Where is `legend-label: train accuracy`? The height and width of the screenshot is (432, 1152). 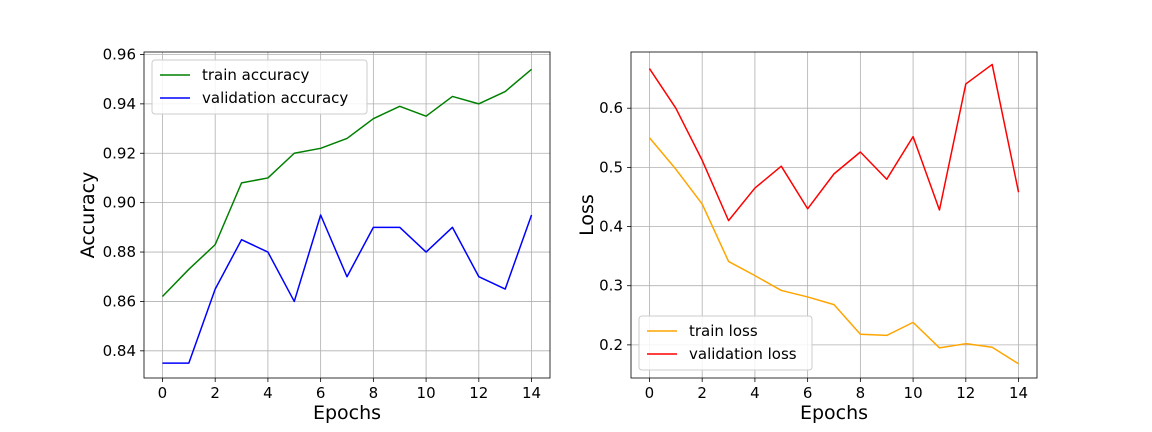
legend-label: train accuracy is located at coordinates (255, 75).